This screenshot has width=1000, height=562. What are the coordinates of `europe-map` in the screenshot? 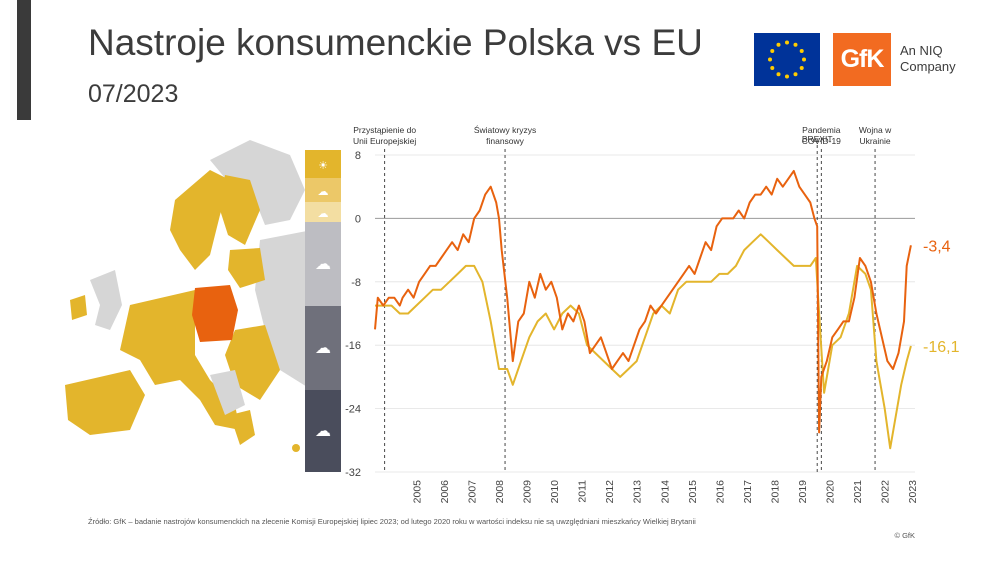 It's located at (188, 296).